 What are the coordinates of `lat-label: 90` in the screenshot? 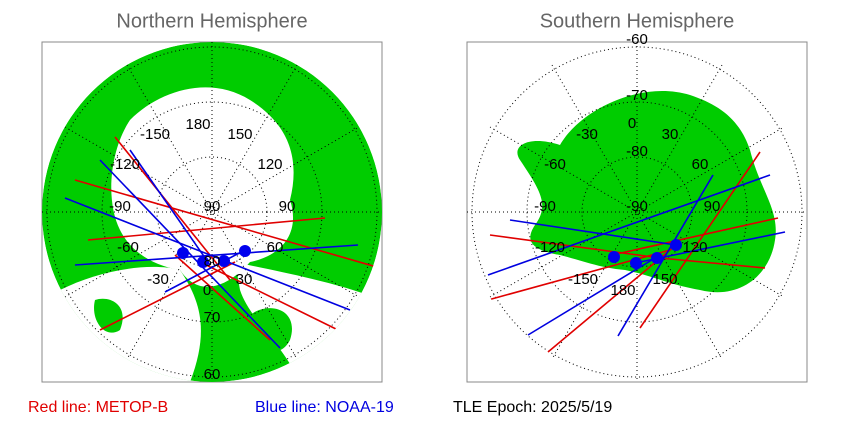 It's located at (212, 206).